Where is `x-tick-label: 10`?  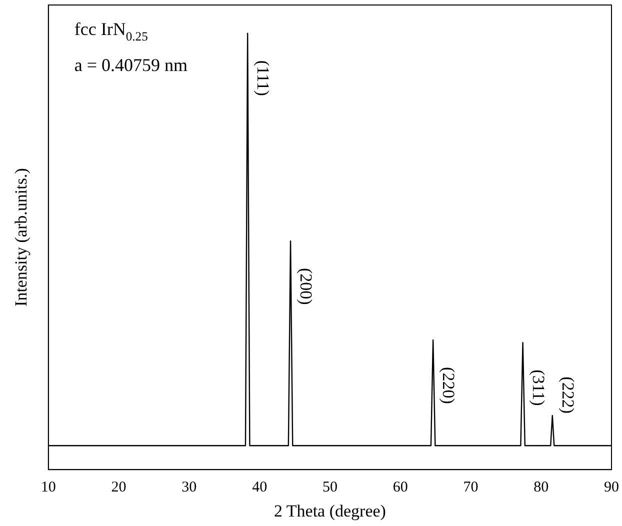
x-tick-label: 10 is located at coordinates (48, 488).